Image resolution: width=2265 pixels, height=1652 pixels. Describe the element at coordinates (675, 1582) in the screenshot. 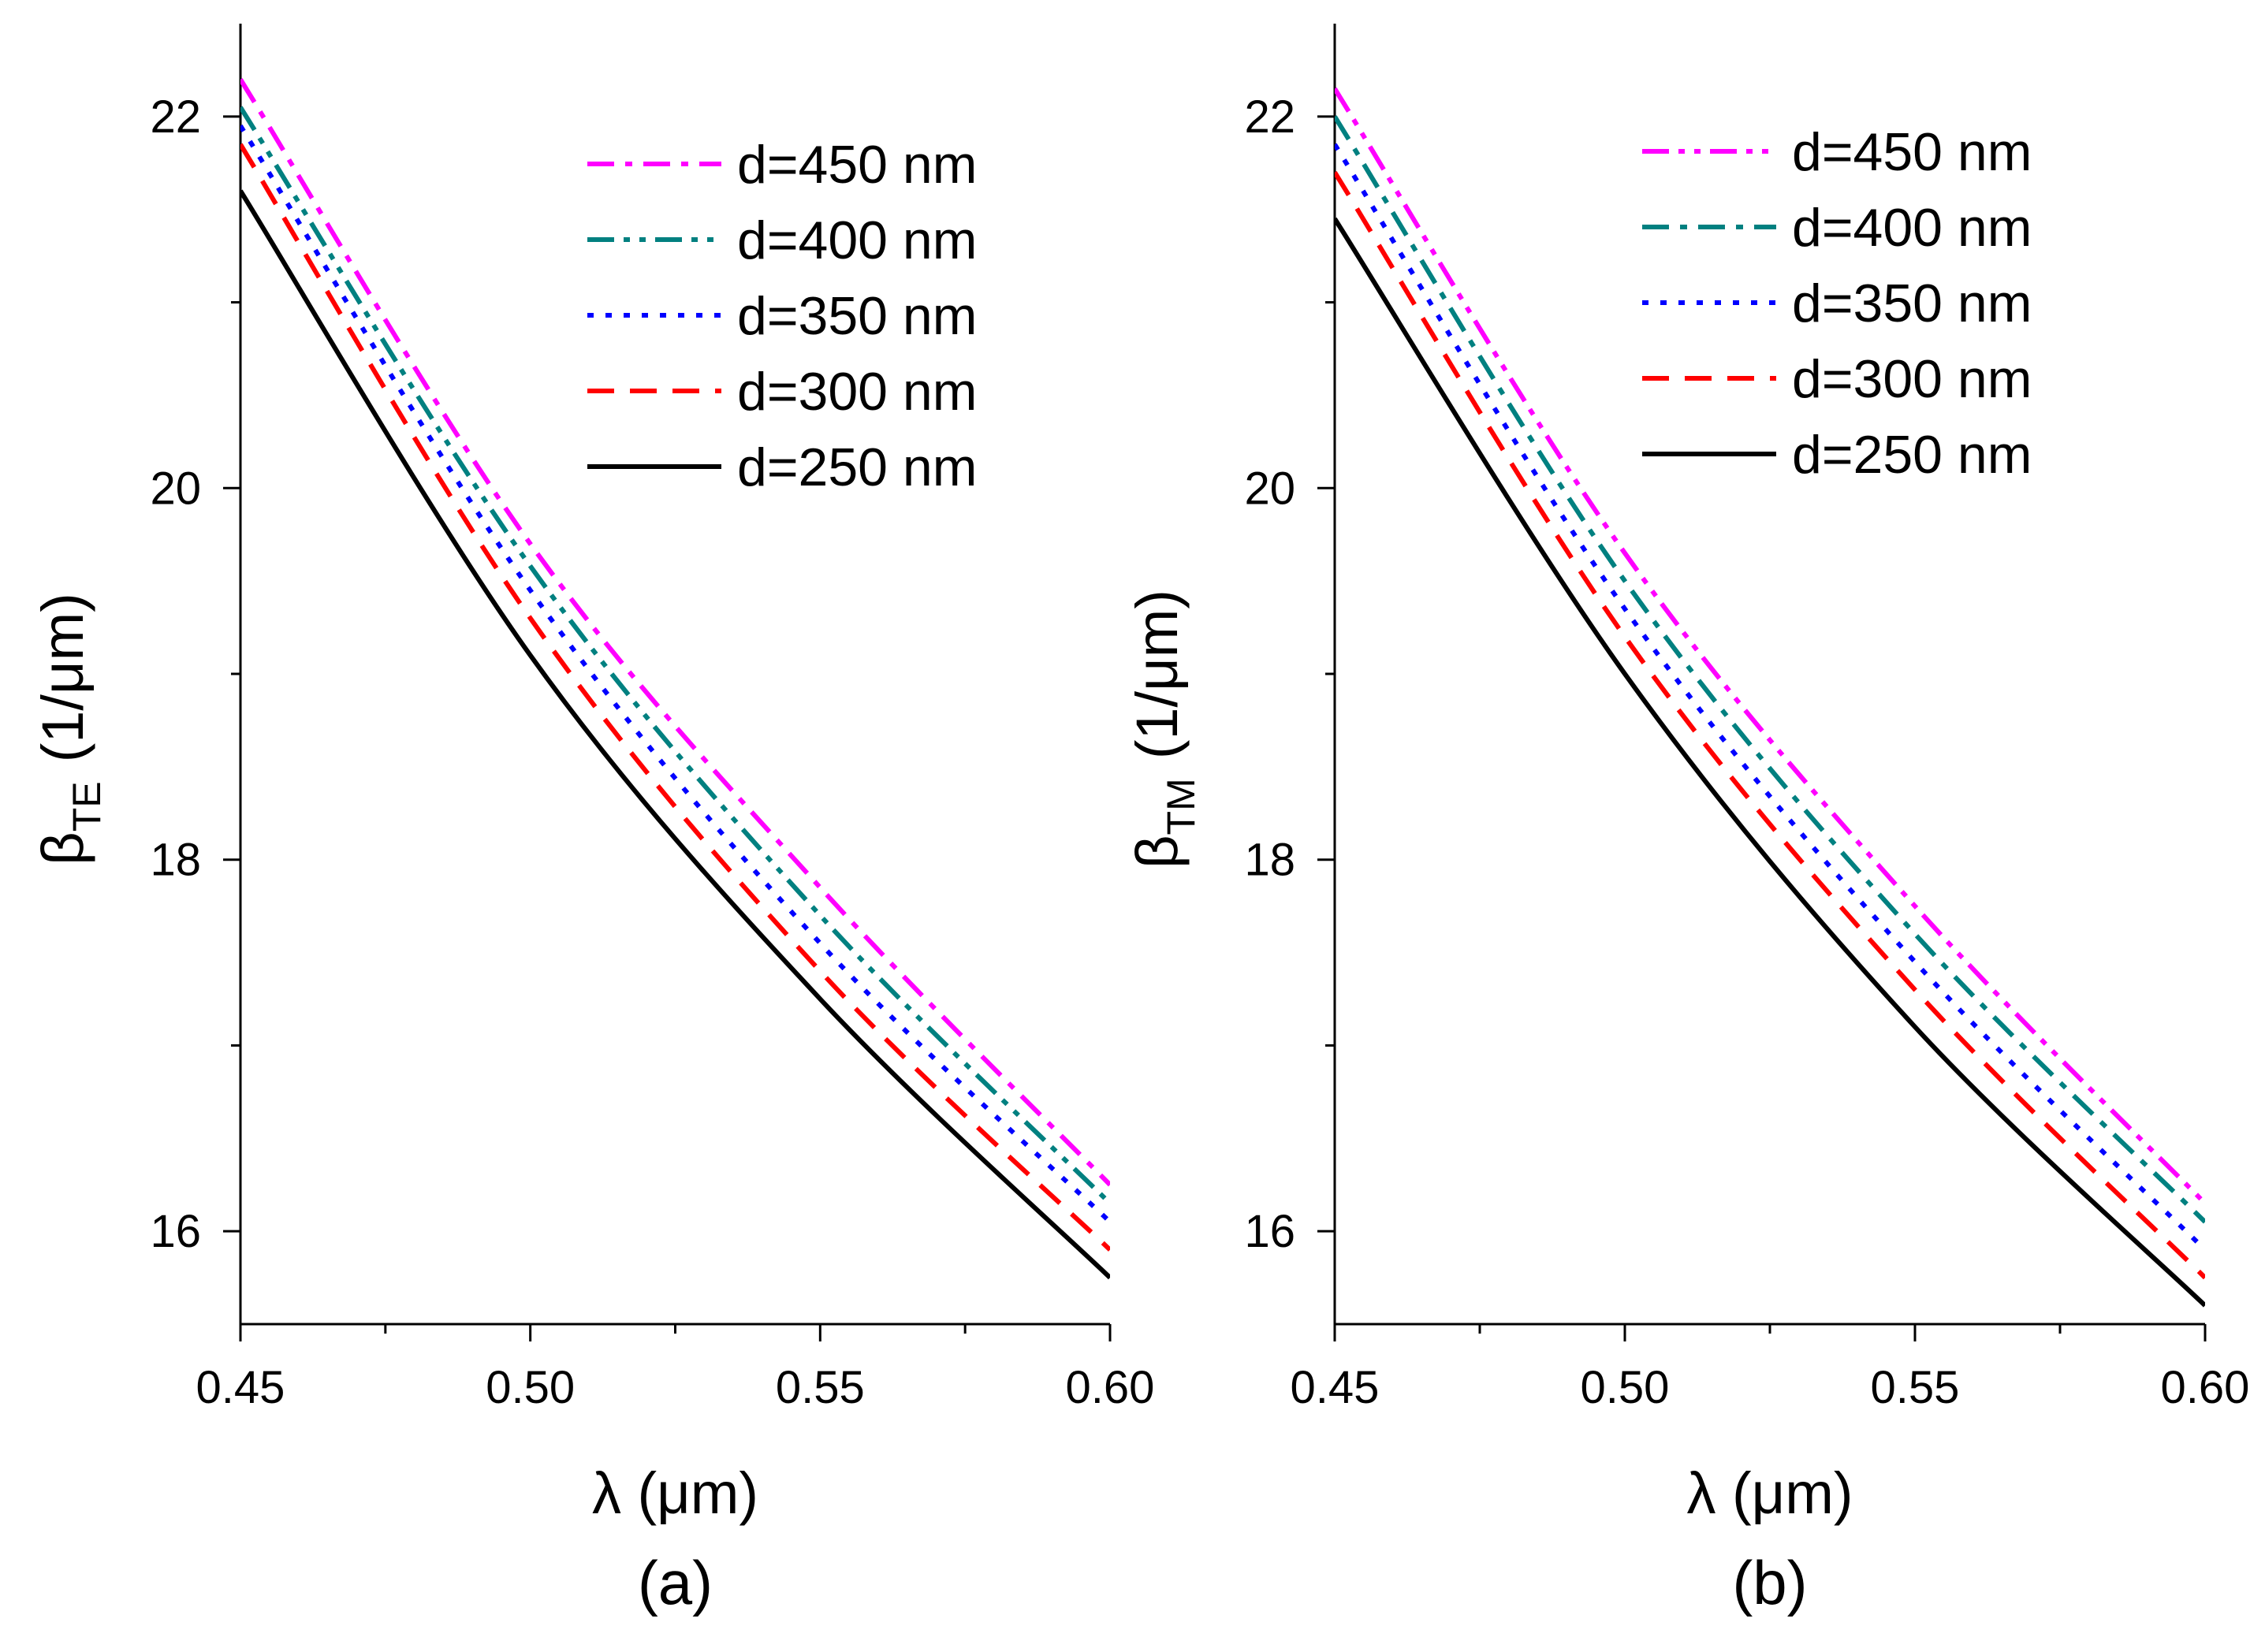

I see `panel-label: (a)` at that location.